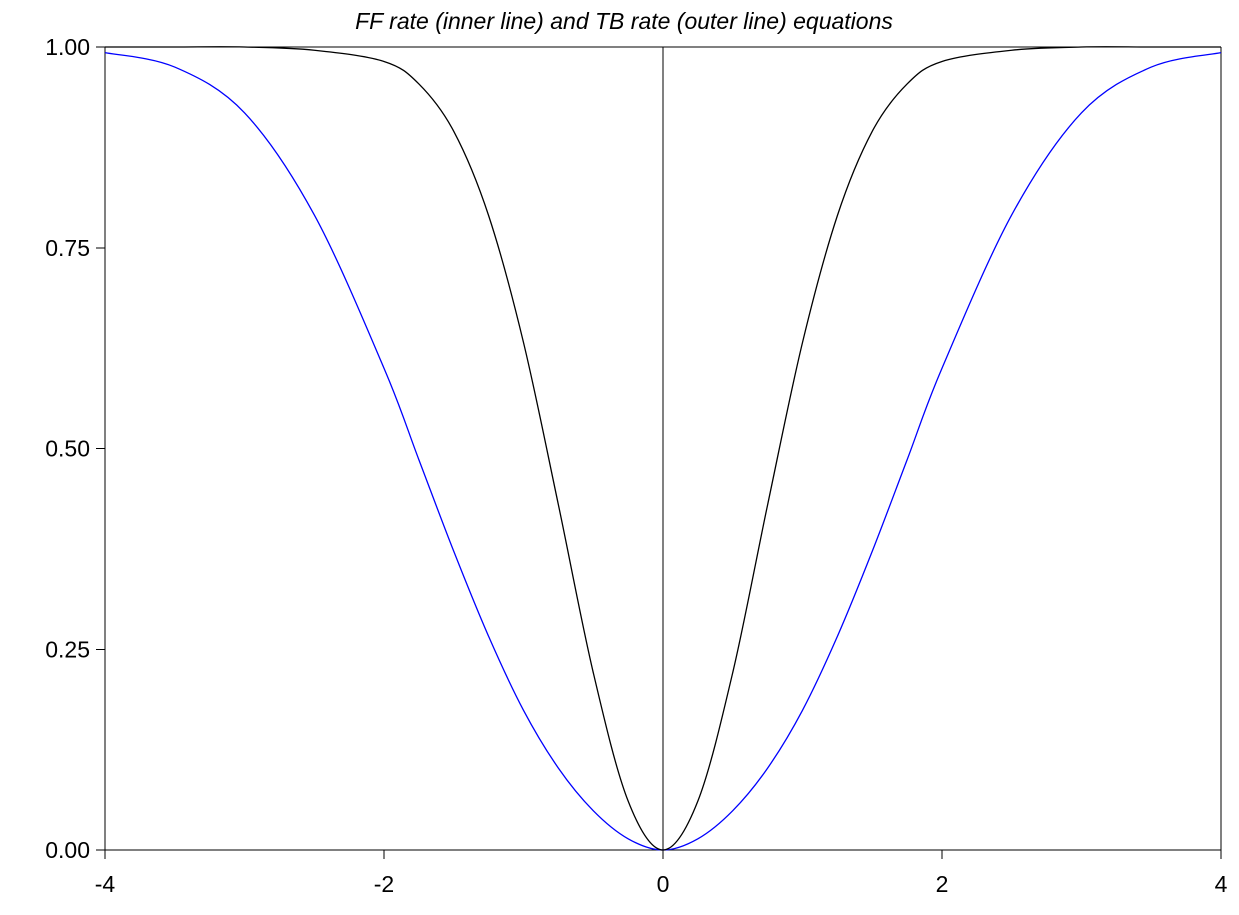 The width and height of the screenshot is (1239, 915). What do you see at coordinates (67, 248) in the screenshot?
I see `y-tick-label: 0.75` at bounding box center [67, 248].